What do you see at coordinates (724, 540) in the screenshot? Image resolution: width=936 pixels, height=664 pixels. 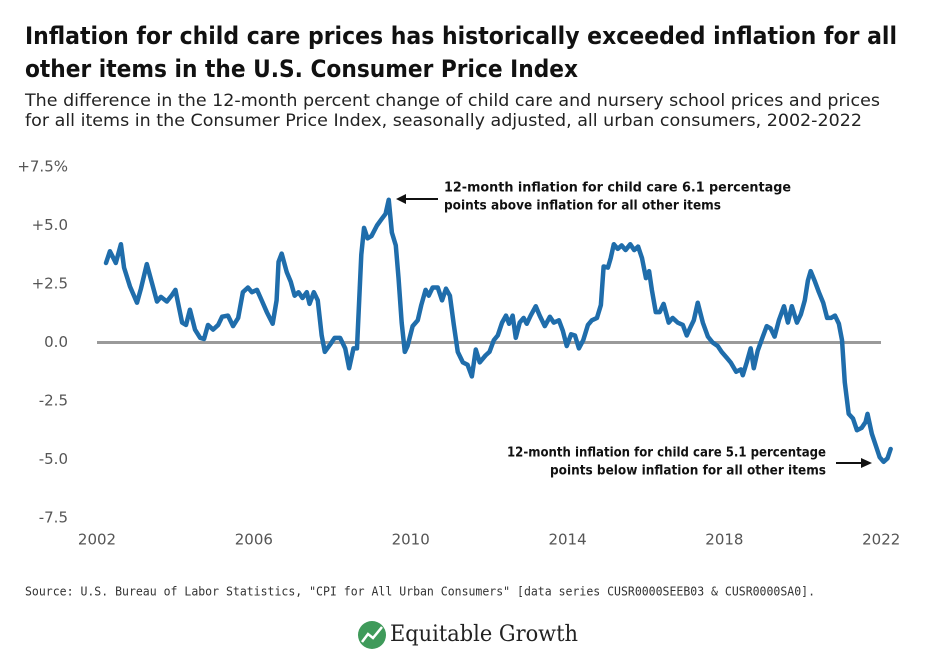 I see `x-tick-label: 2018` at bounding box center [724, 540].